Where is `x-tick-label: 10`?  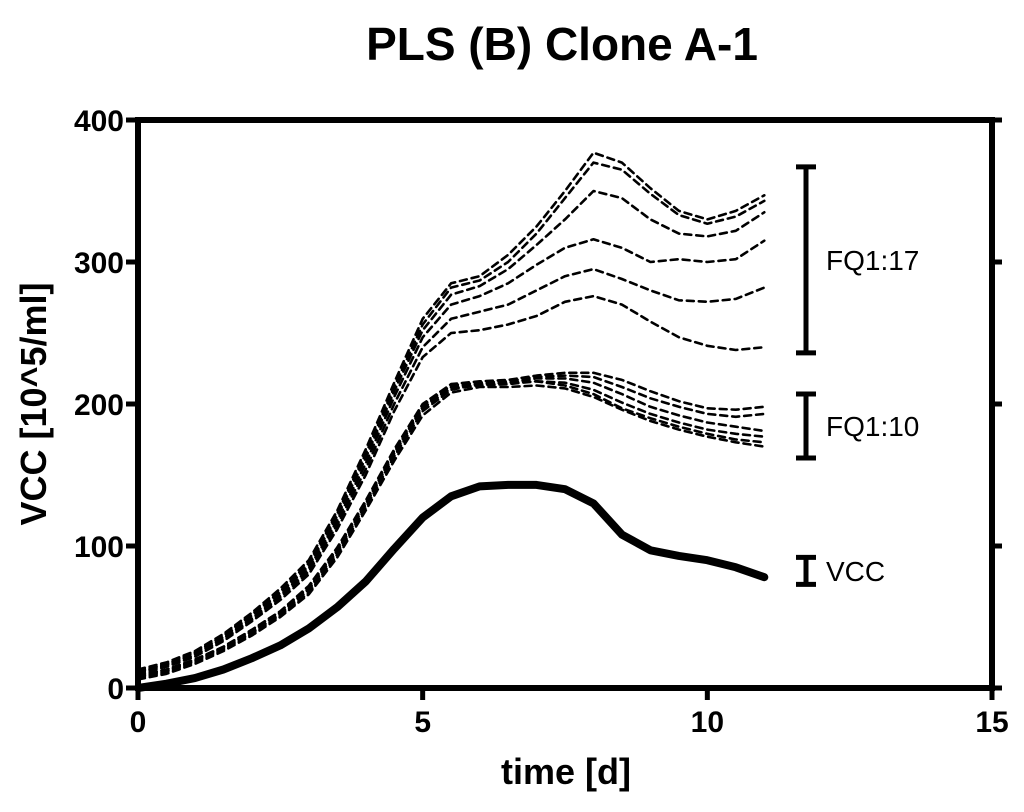
x-tick-label: 10 is located at coordinates (707, 722).